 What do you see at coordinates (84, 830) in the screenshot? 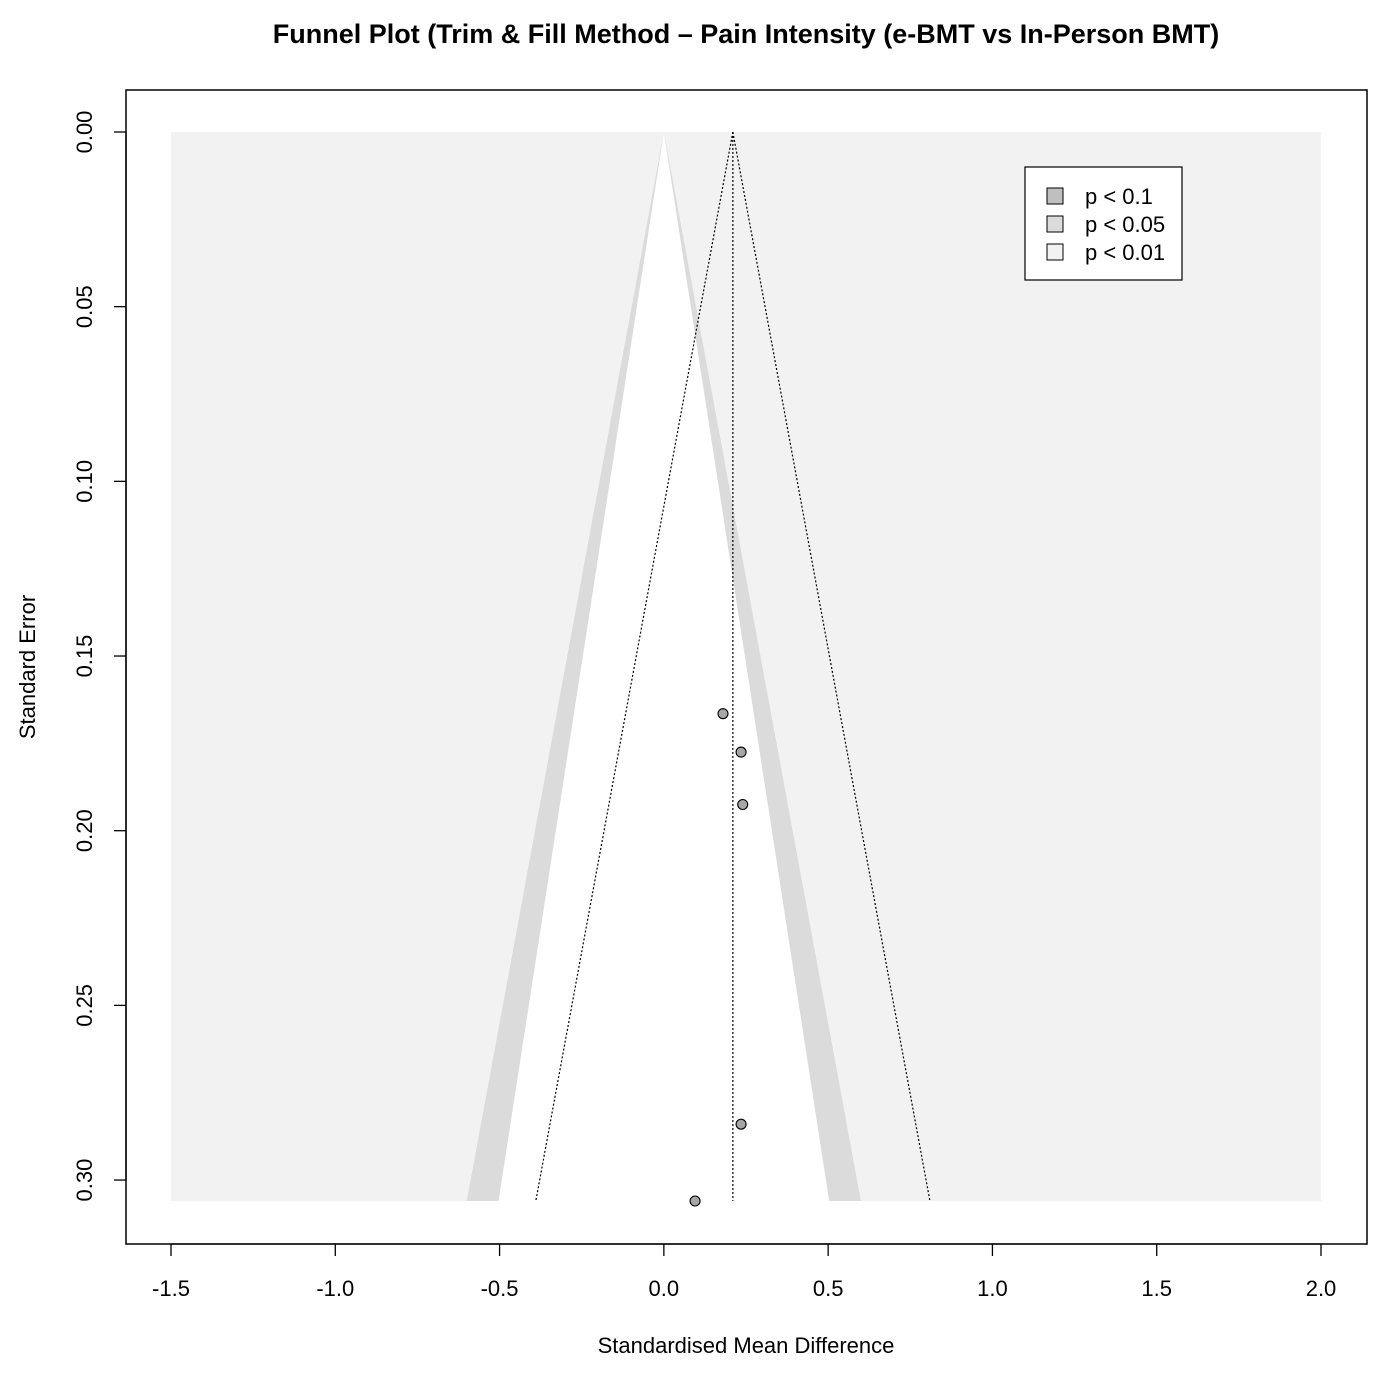
I see `y-tick-label: 0.20` at bounding box center [84, 830].